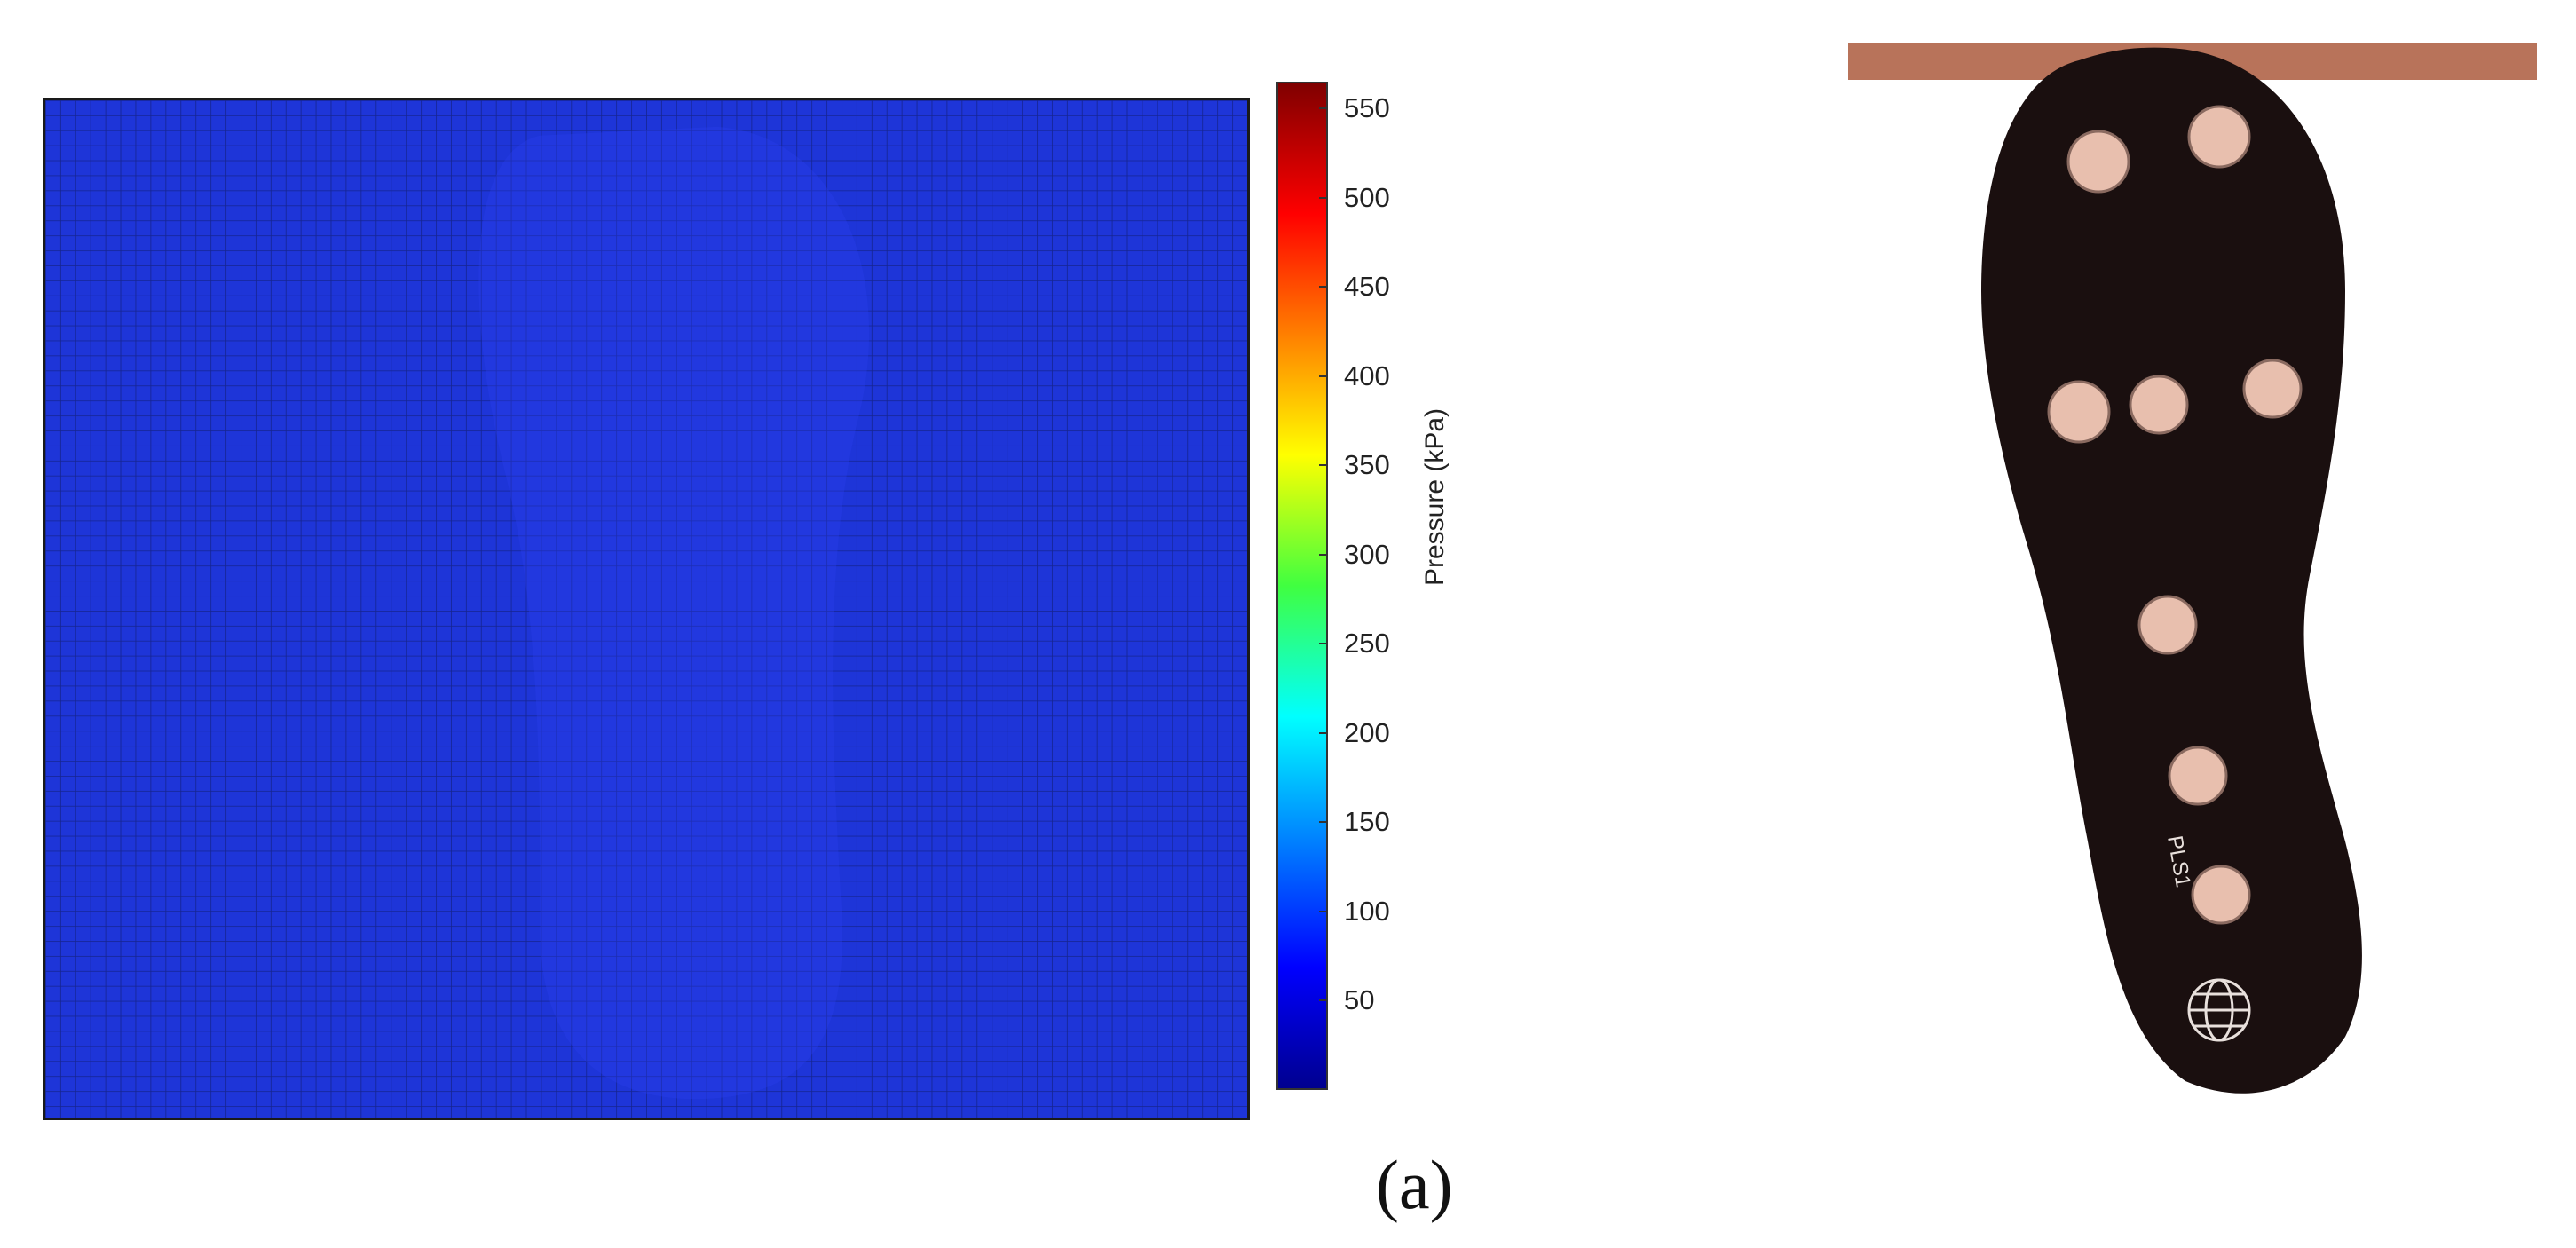 This screenshot has width=2576, height=1248. I want to click on colorbar-tick-label: 150, so click(1367, 822).